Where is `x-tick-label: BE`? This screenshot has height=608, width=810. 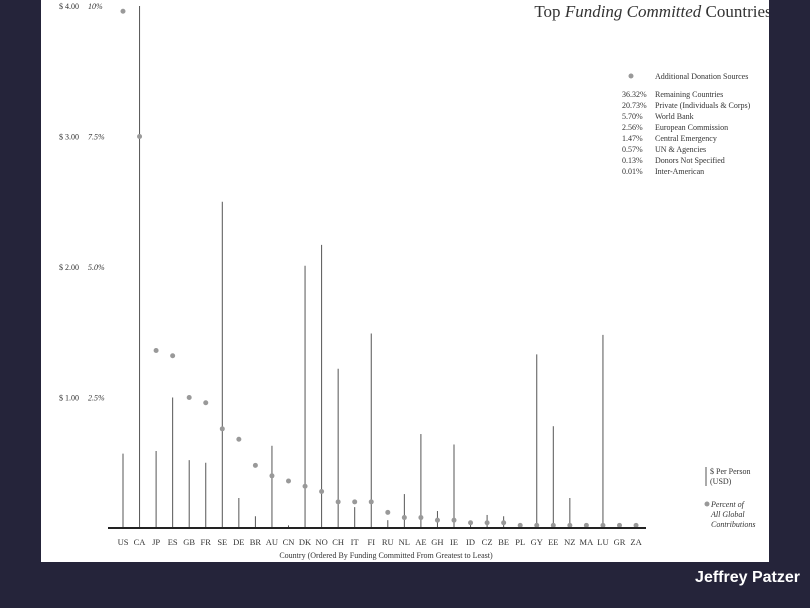
x-tick-label: BE is located at coordinates (503, 542).